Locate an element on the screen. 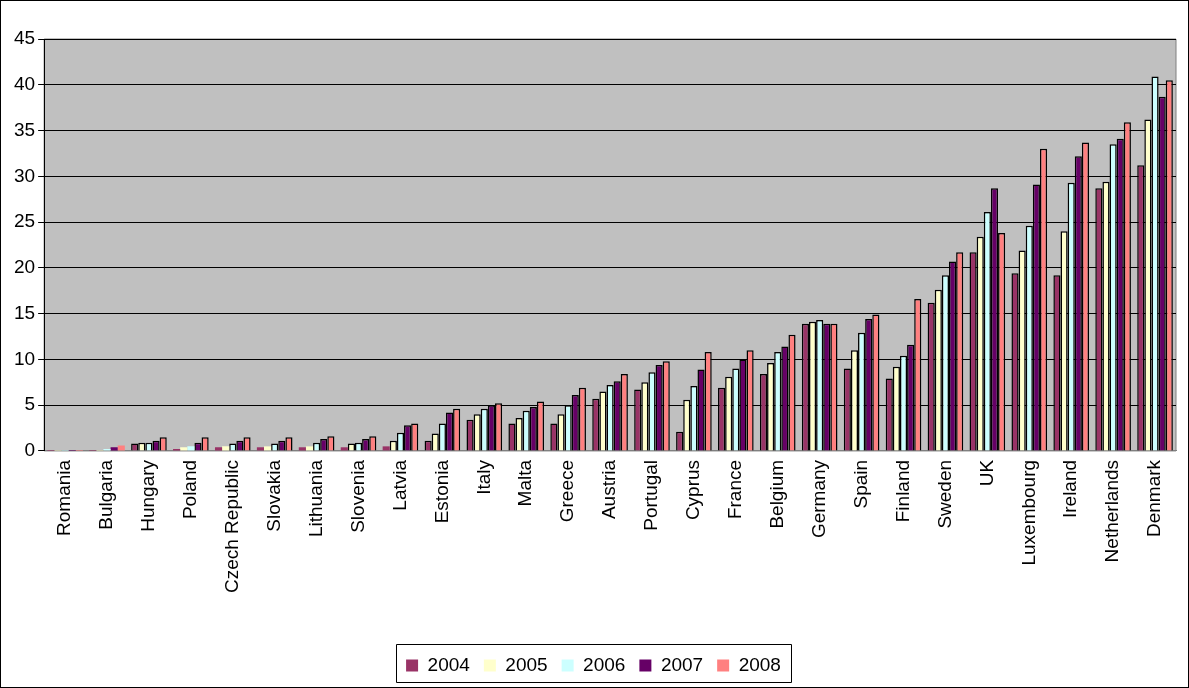  x-tick-label: Poland is located at coordinates (190, 489).